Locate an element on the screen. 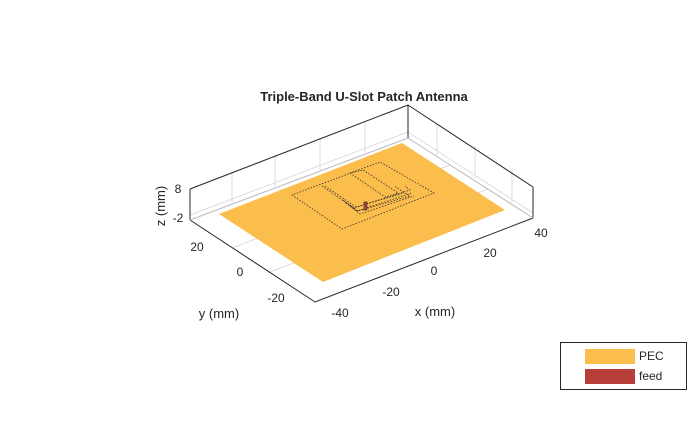 This screenshot has height=422, width=700. x-tick: 20 is located at coordinates (490, 253).